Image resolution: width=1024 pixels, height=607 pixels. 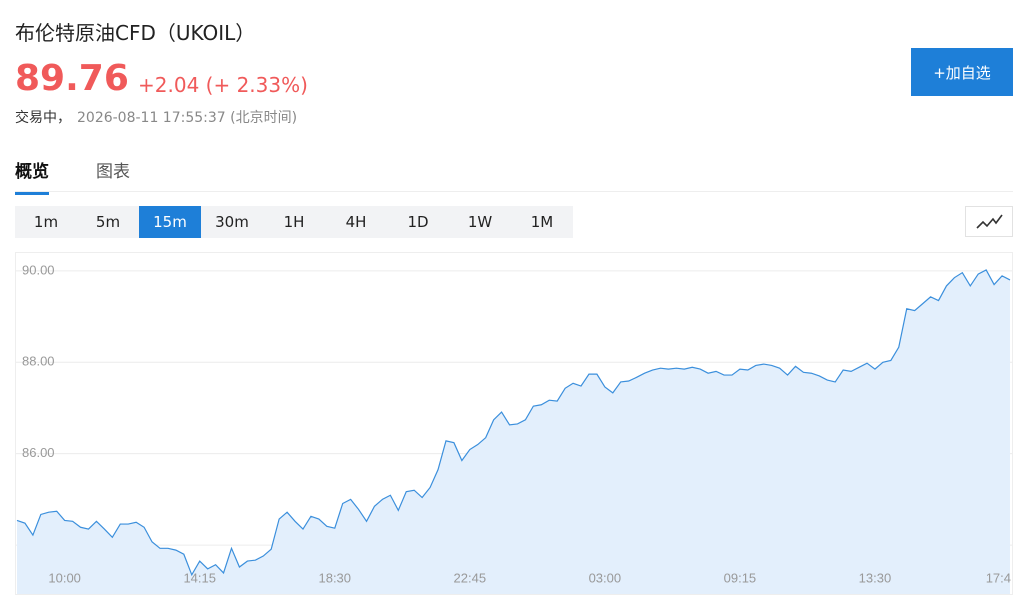 What do you see at coordinates (514, 191) in the screenshot?
I see `separator` at bounding box center [514, 191].